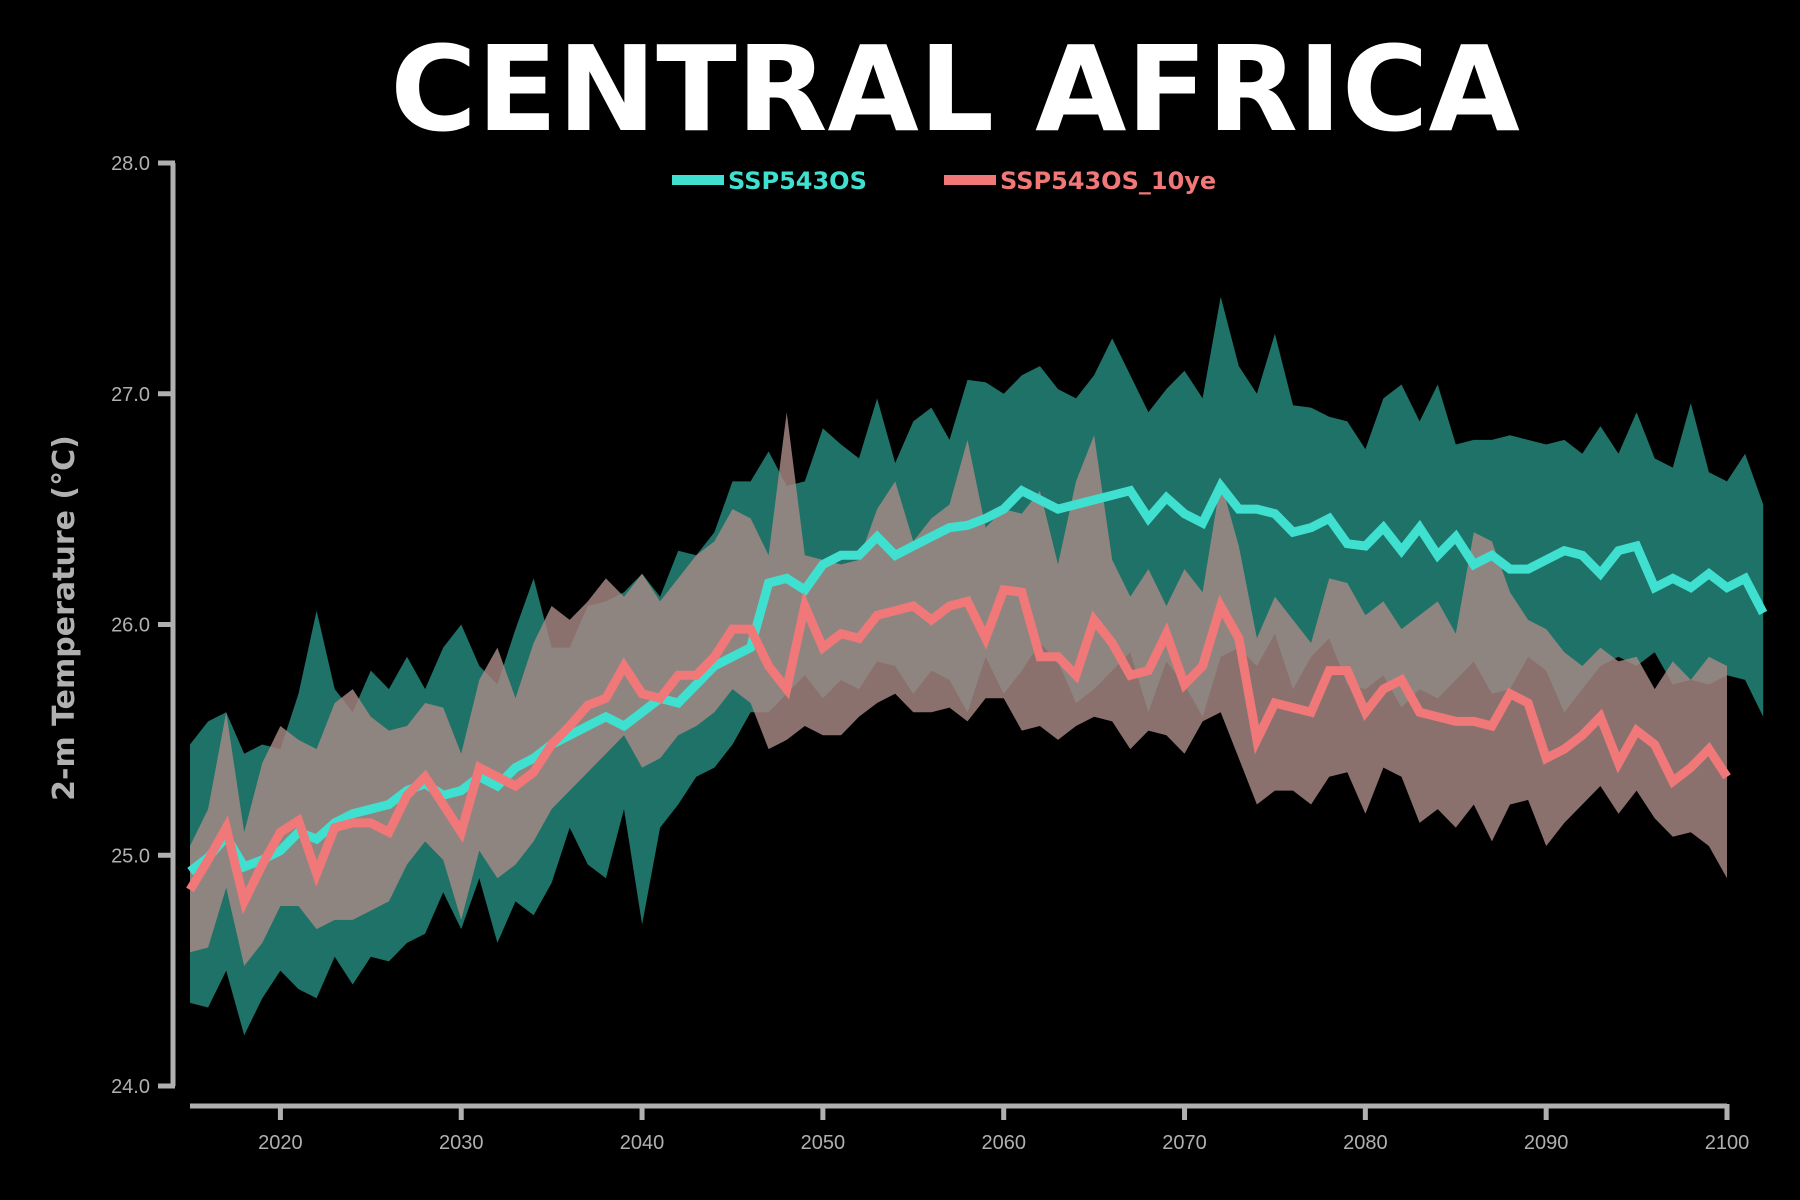 This screenshot has height=1200, width=1800. Describe the element at coordinates (130, 1087) in the screenshot. I see `y-tick-label: 24.0` at that location.